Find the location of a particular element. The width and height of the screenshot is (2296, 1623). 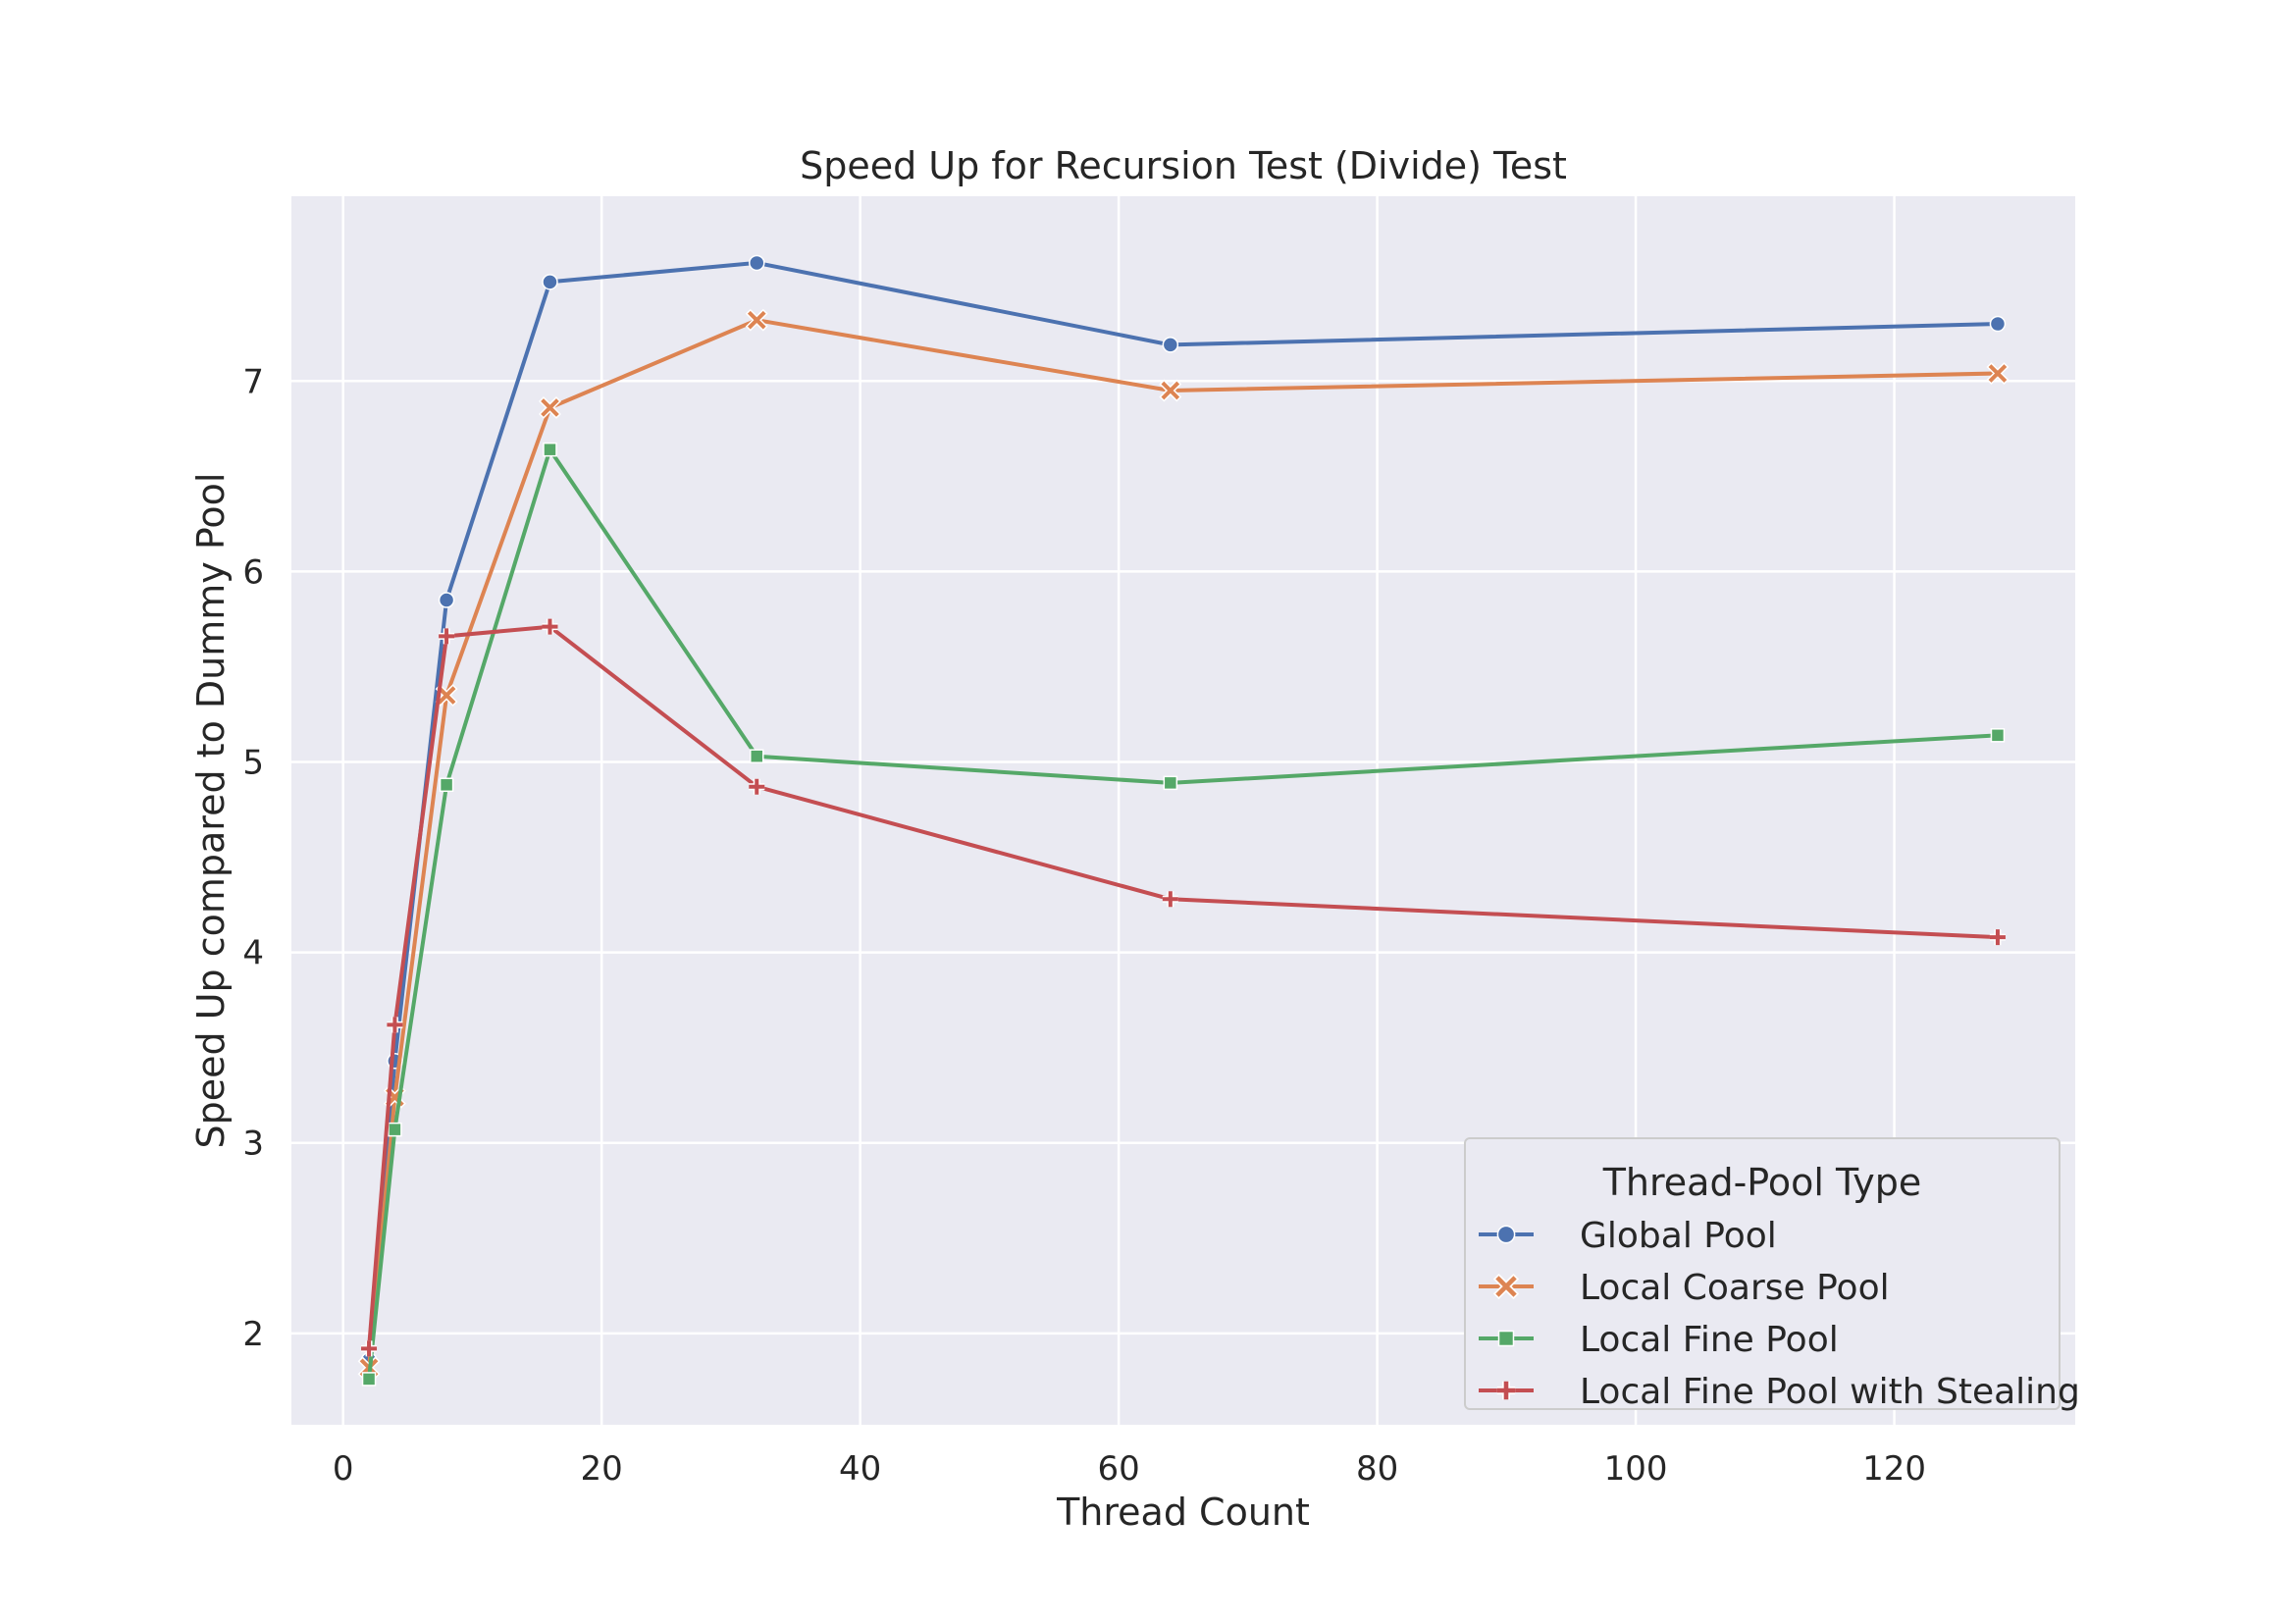

legend-title: Thread-Pool Type is located at coordinates (1762, 1182).